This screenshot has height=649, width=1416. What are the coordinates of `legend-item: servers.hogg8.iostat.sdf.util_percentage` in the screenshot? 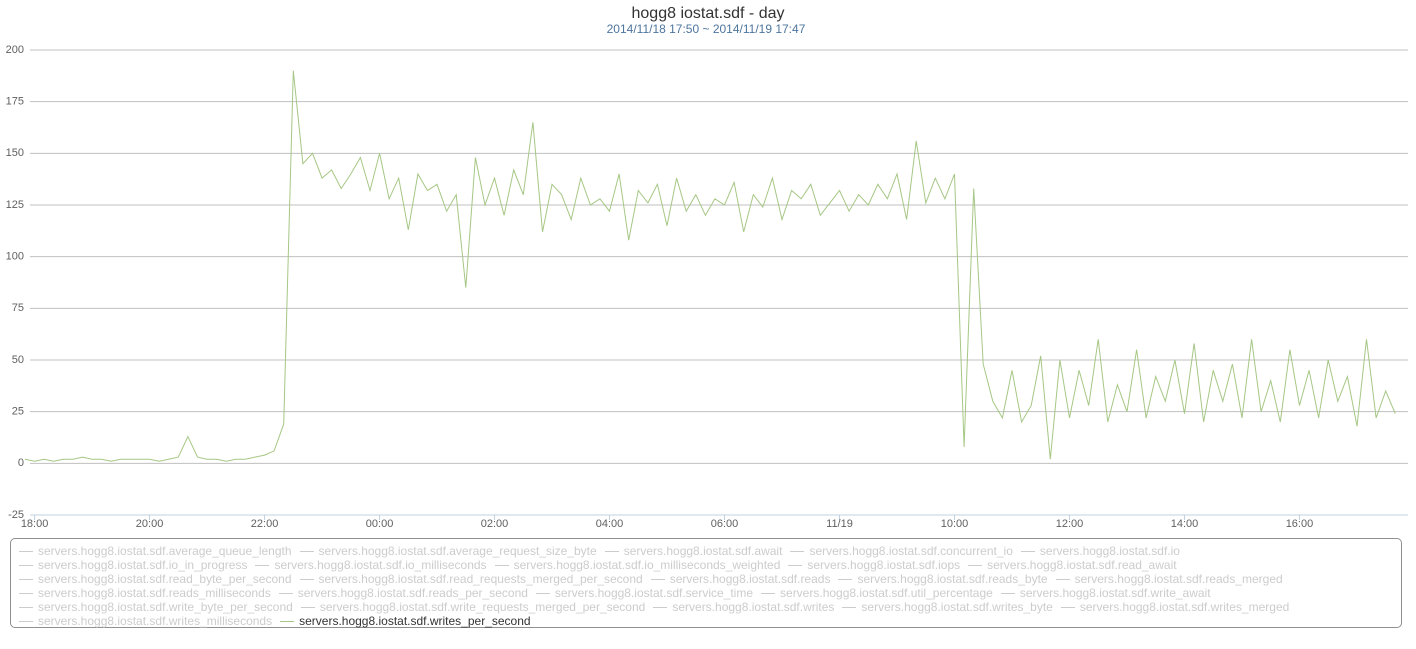 It's located at (877, 593).